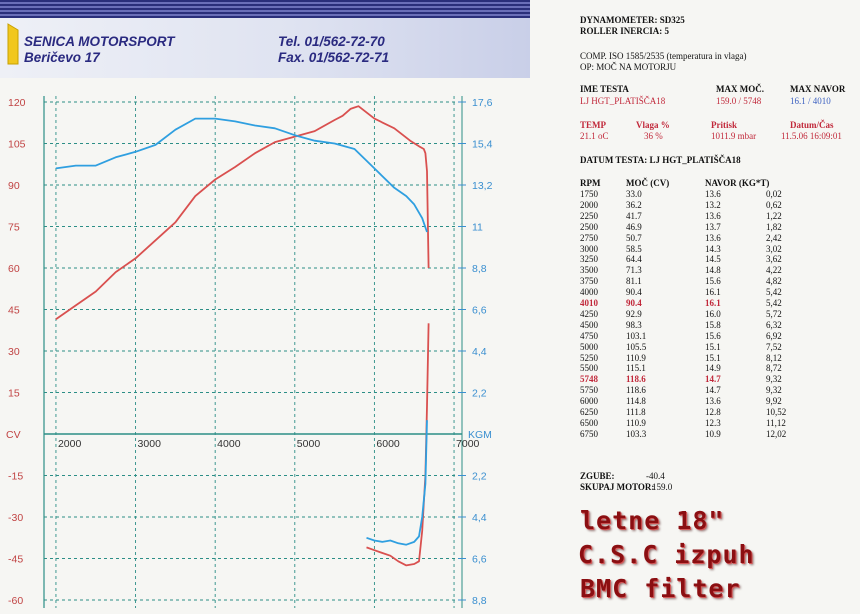  I want to click on torque-curve, so click(241, 175).